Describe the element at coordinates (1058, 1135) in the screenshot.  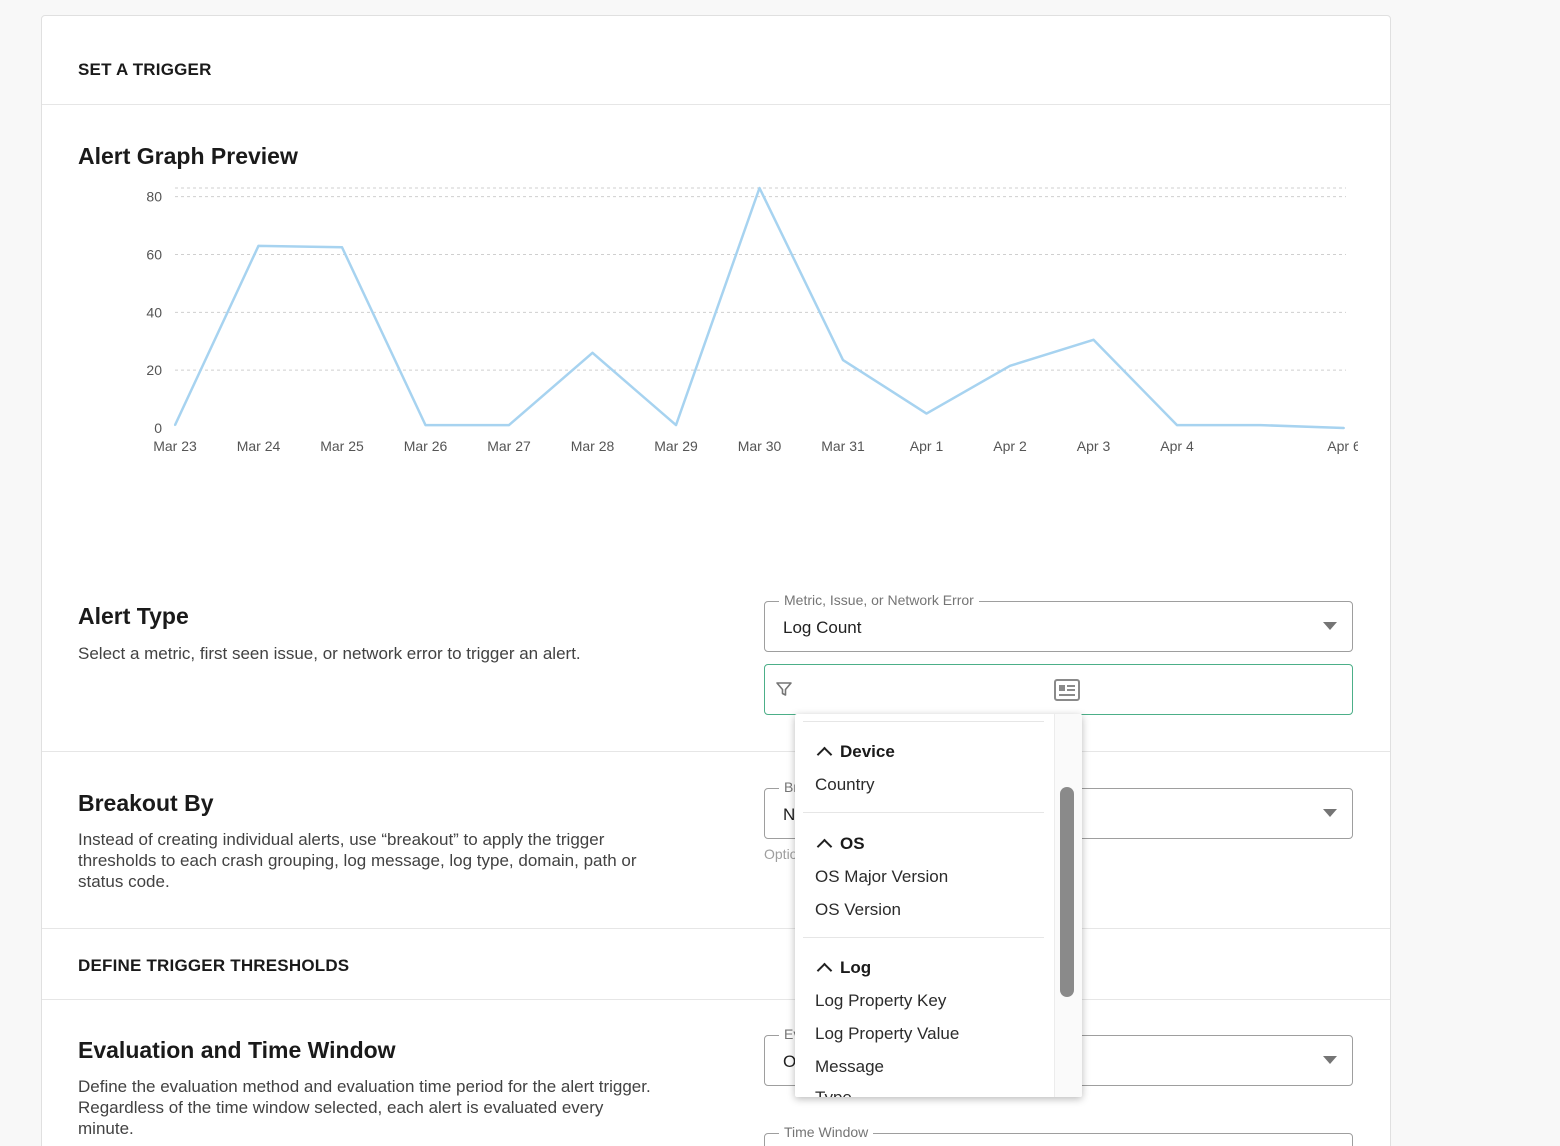
I see `time-window-select: Time Window` at that location.